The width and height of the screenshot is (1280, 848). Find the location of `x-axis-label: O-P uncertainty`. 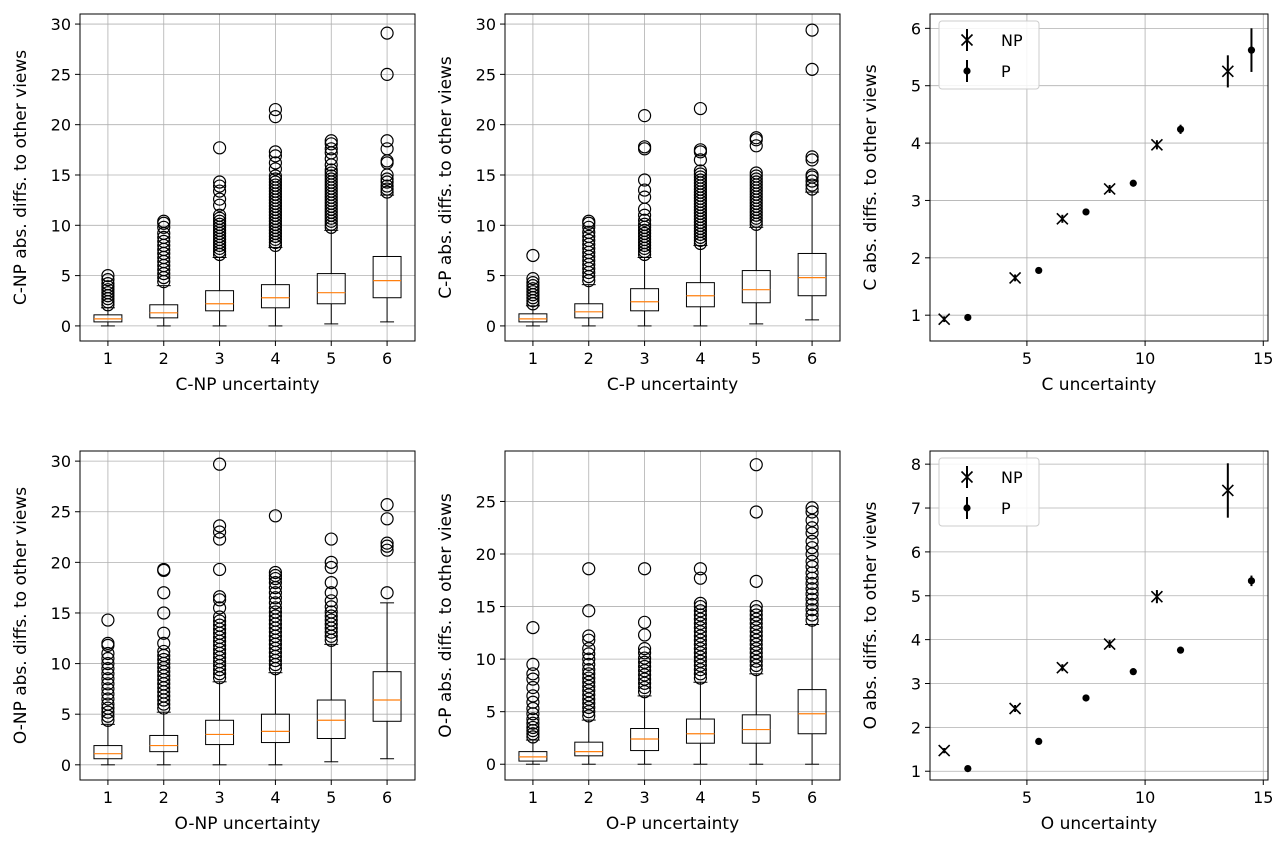

x-axis-label: O-P uncertainty is located at coordinates (672, 824).